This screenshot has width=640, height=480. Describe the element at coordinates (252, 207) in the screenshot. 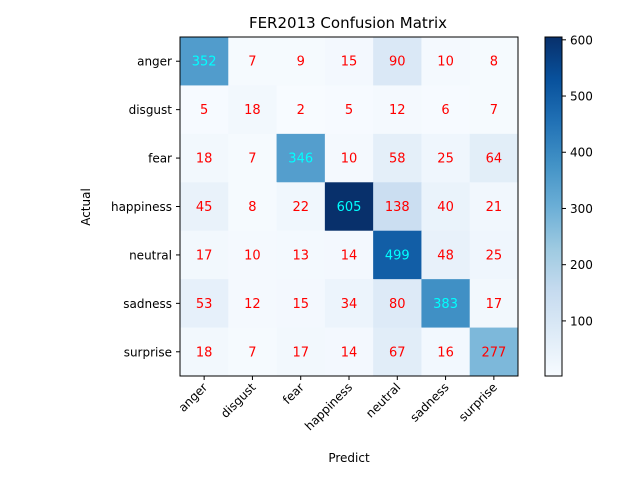

I see `cell-label-happiness-disgust: 8` at that location.